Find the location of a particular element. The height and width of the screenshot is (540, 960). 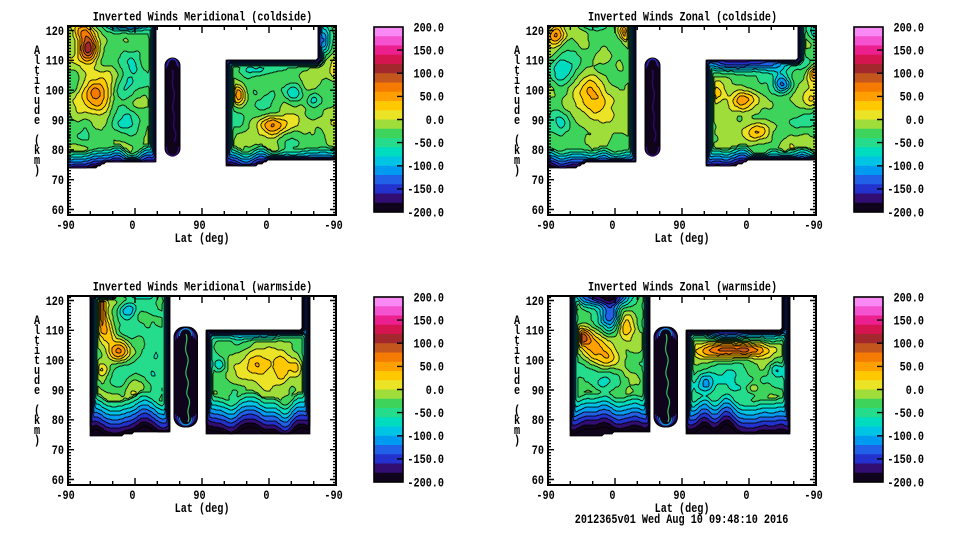

svg-text:2012365v01 Wed Aug 10 09:48:10: 2012365v01 Wed Aug 10 09:48:10 2016 is located at coordinates (682, 519).